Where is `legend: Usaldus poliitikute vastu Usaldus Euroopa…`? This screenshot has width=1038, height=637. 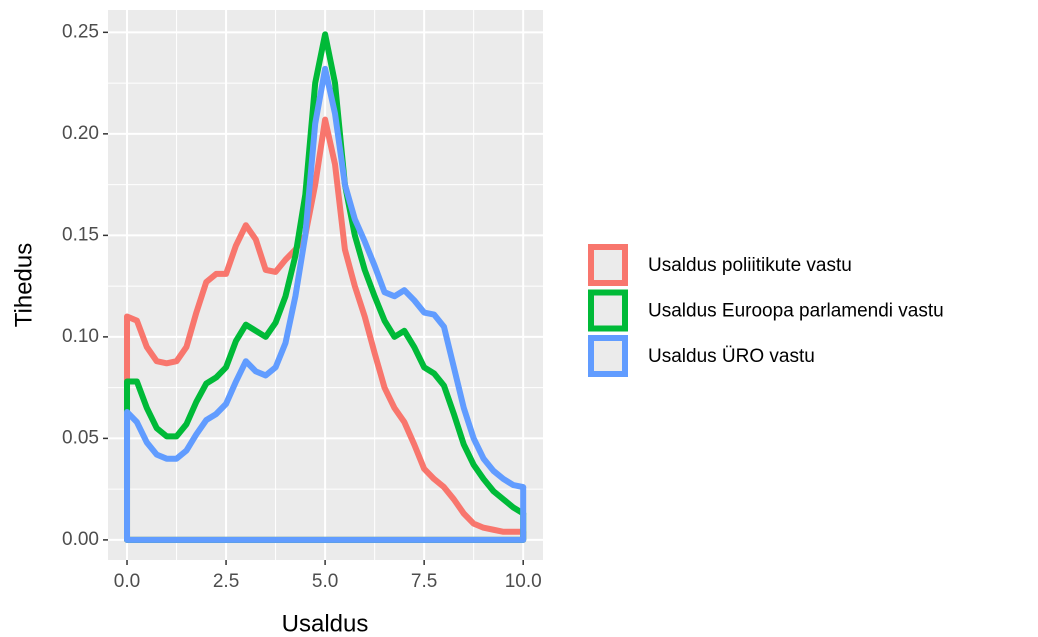 legend: Usaldus poliitikute vastu Usaldus Euroopa… is located at coordinates (766, 310).